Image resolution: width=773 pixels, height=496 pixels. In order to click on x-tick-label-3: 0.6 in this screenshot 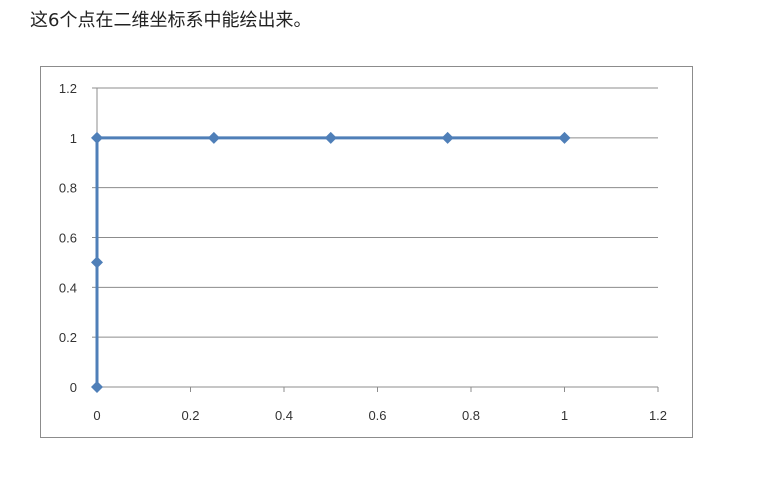, I will do `click(377, 415)`.